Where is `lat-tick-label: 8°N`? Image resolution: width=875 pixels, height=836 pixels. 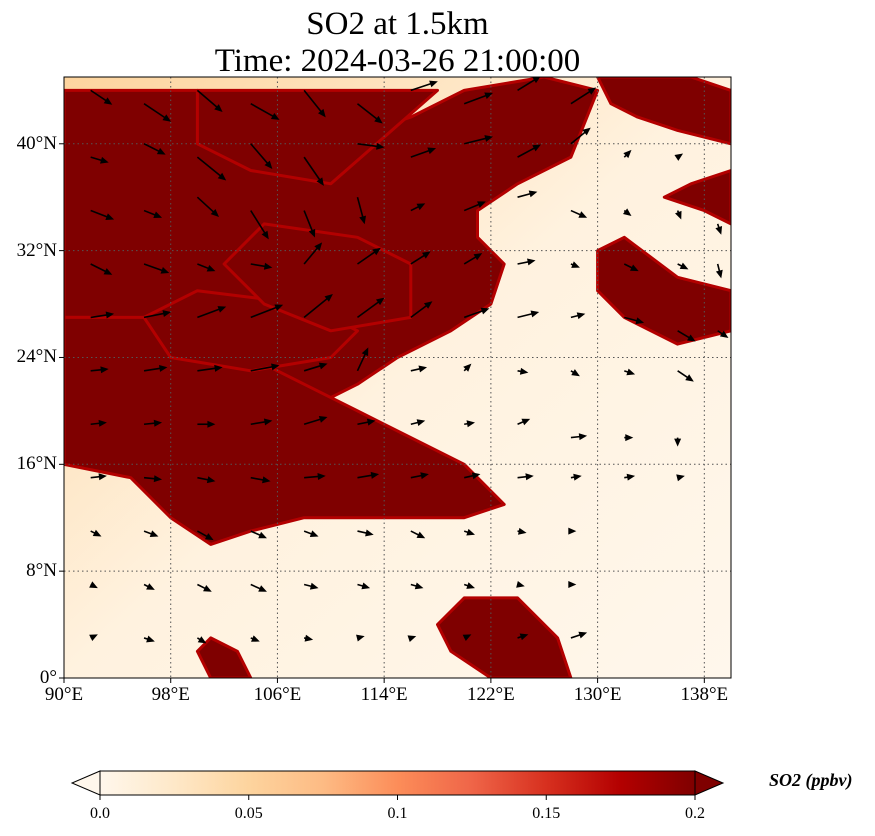
lat-tick-label: 8°N is located at coordinates (41, 571).